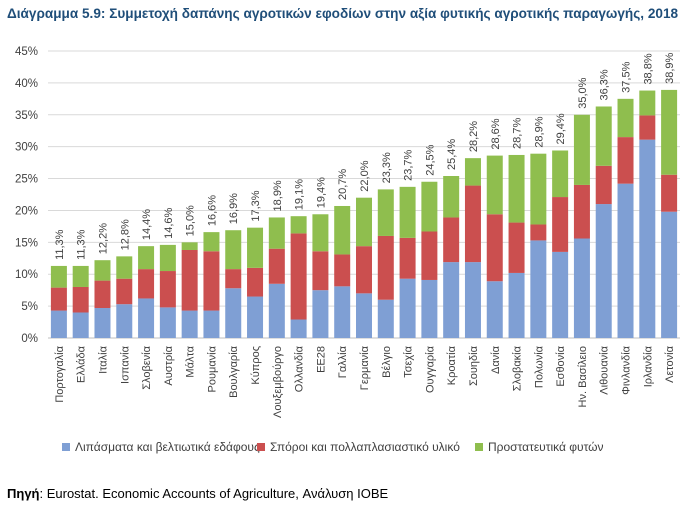 This screenshot has width=700, height=512. What do you see at coordinates (26, 84) in the screenshot?
I see `y-tick-label: 40%` at bounding box center [26, 84].